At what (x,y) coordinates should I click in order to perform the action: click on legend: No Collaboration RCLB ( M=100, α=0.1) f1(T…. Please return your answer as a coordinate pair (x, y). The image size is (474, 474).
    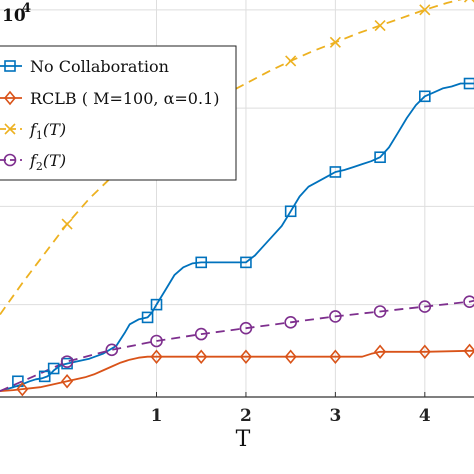
    Looking at the image, I should click on (118, 113).